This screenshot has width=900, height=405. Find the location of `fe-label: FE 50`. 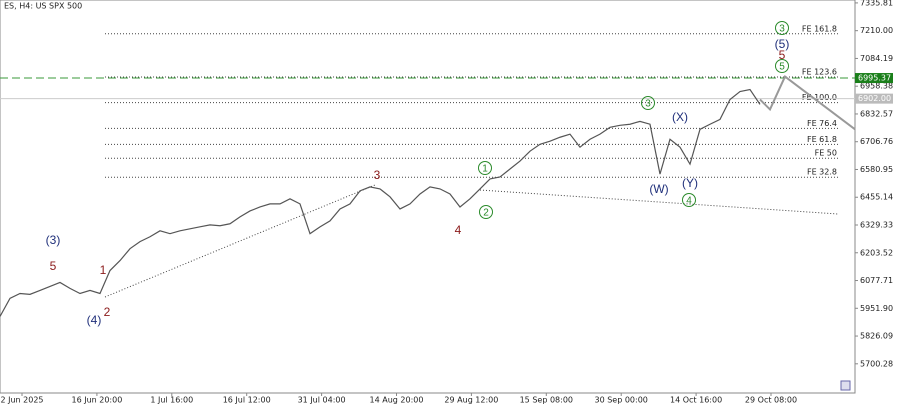

fe-label: FE 50 is located at coordinates (826, 153).